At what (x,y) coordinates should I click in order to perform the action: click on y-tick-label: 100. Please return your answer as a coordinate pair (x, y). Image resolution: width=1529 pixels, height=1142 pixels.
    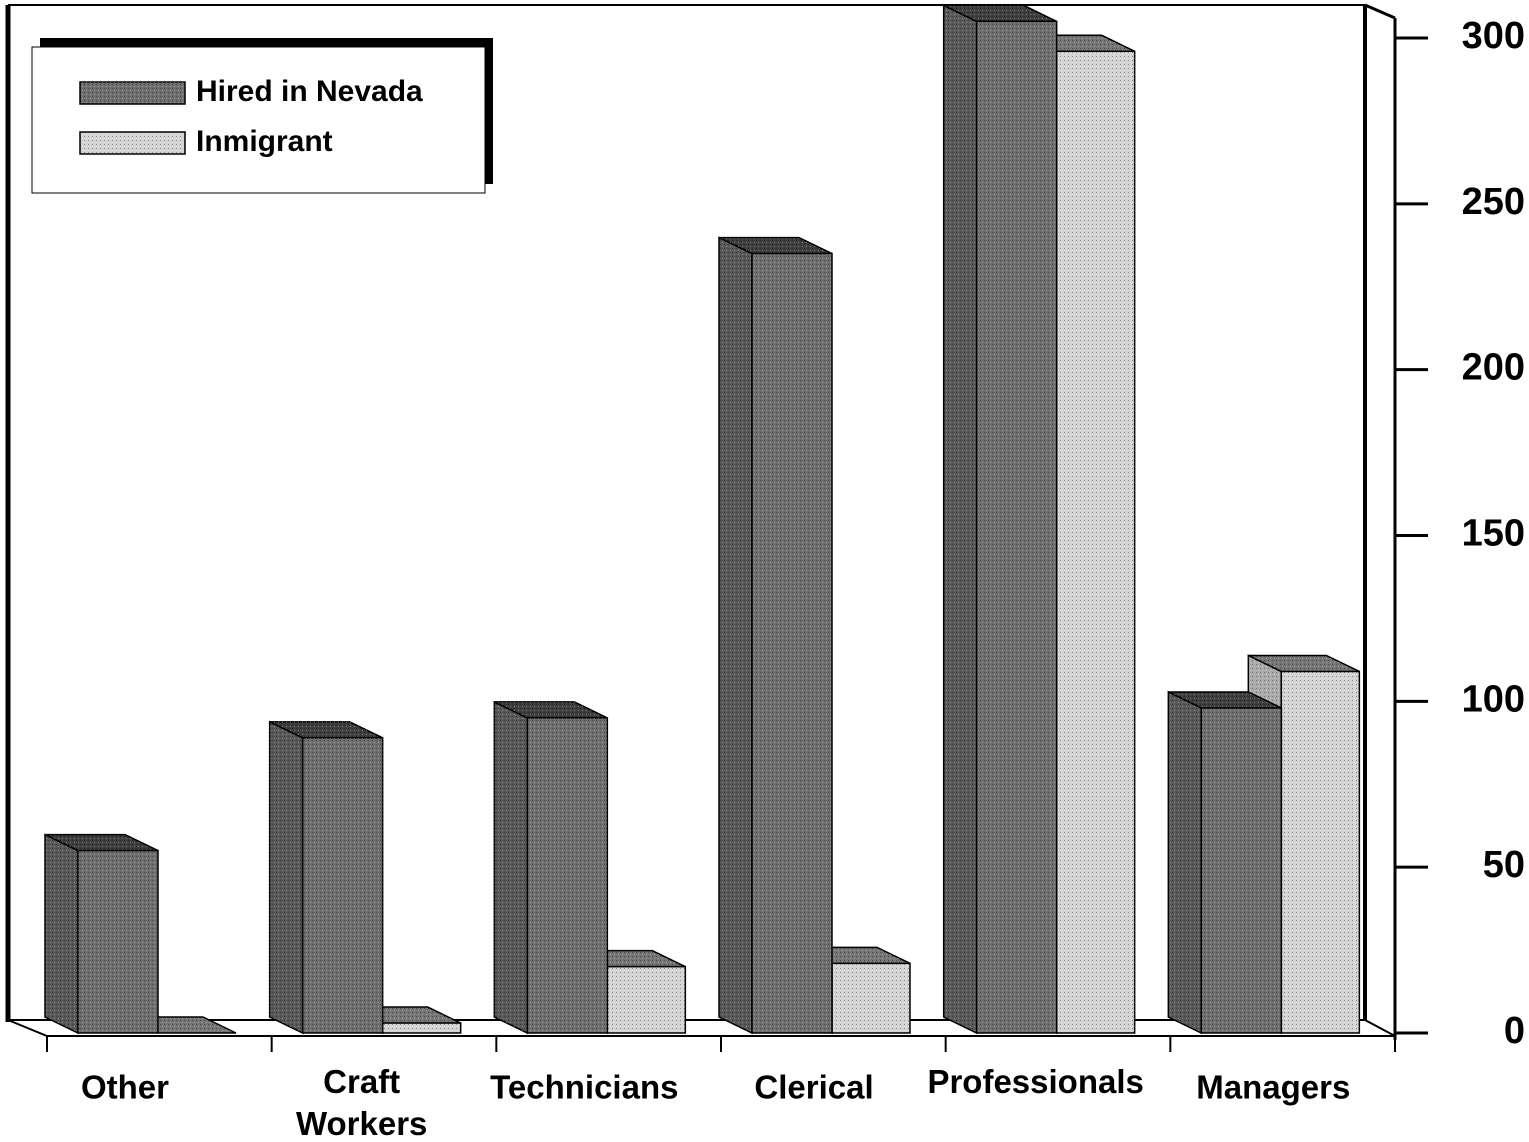
    Looking at the image, I should click on (1493, 699).